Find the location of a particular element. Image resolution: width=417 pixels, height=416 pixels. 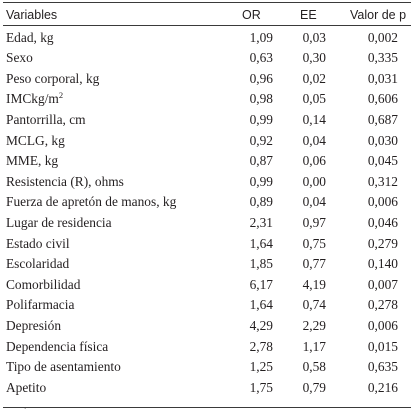

cell-p-value: 0,278 is located at coordinates (382, 305).